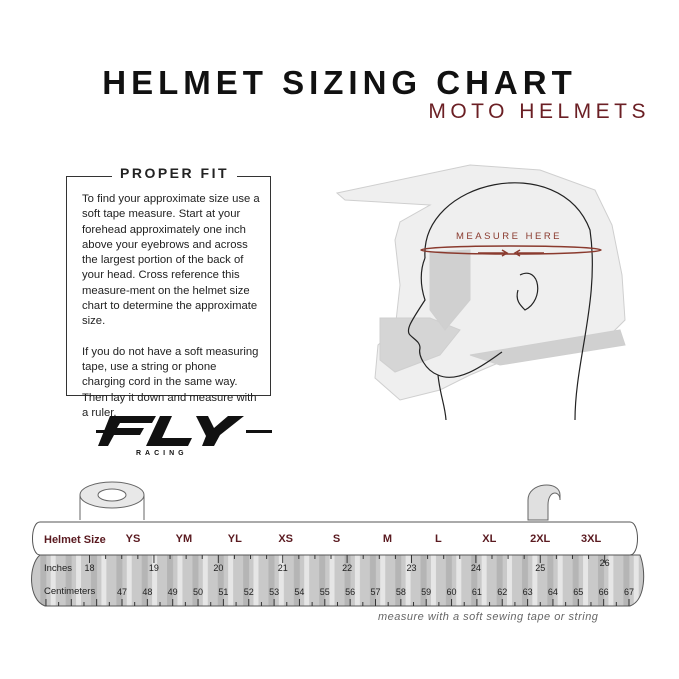 The image size is (679, 679). What do you see at coordinates (75, 540) in the screenshot?
I see `helmet-size-label: Helmet Size` at bounding box center [75, 540].